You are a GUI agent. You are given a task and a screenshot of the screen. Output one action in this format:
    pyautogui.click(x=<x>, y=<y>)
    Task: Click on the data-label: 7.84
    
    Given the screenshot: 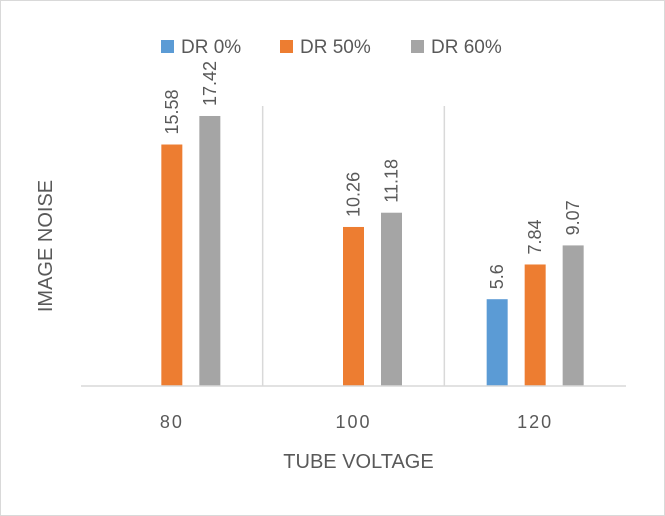 What is the action you would take?
    pyautogui.click(x=535, y=236)
    